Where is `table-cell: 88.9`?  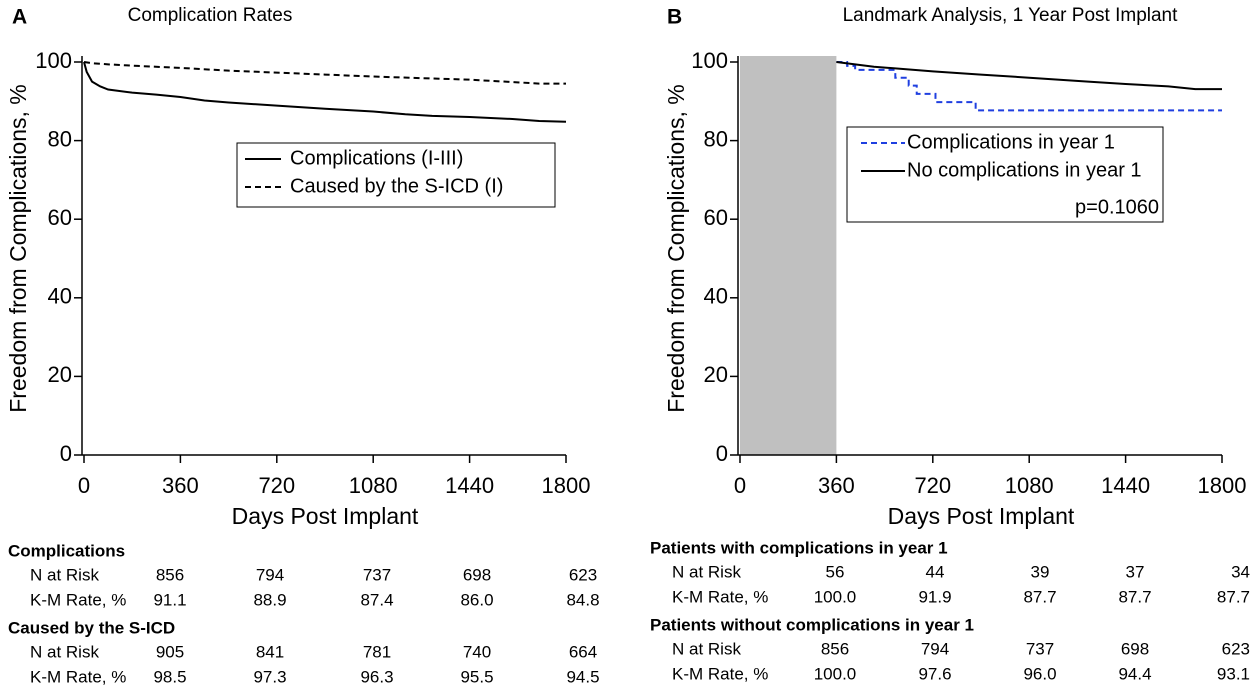 table-cell: 88.9 is located at coordinates (269, 599).